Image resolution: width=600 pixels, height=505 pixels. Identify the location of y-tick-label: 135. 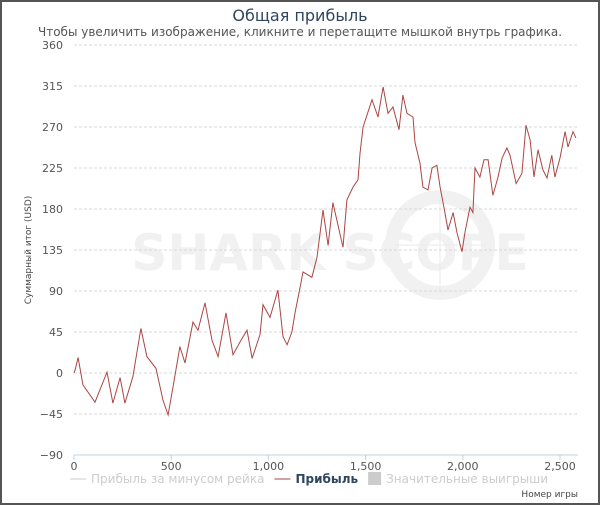
(52, 250).